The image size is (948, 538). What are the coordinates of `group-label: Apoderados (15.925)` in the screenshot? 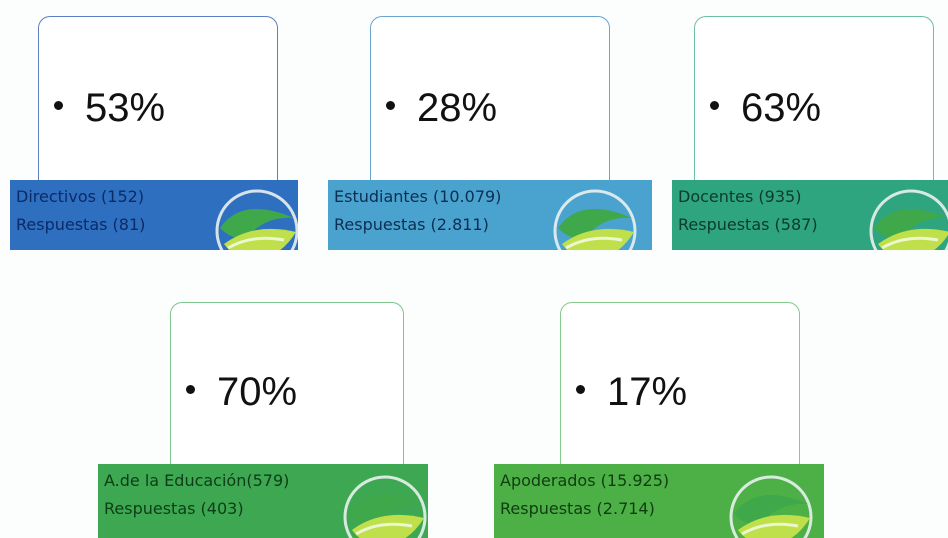 It's located at (585, 480).